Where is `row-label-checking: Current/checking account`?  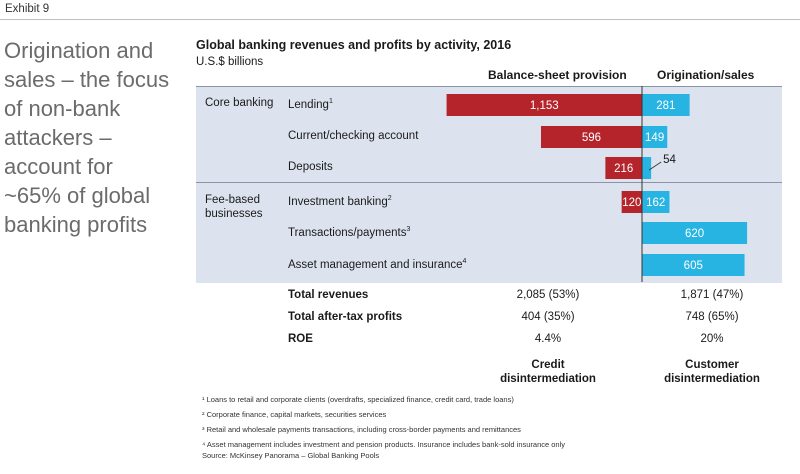
row-label-checking: Current/checking account is located at coordinates (353, 136).